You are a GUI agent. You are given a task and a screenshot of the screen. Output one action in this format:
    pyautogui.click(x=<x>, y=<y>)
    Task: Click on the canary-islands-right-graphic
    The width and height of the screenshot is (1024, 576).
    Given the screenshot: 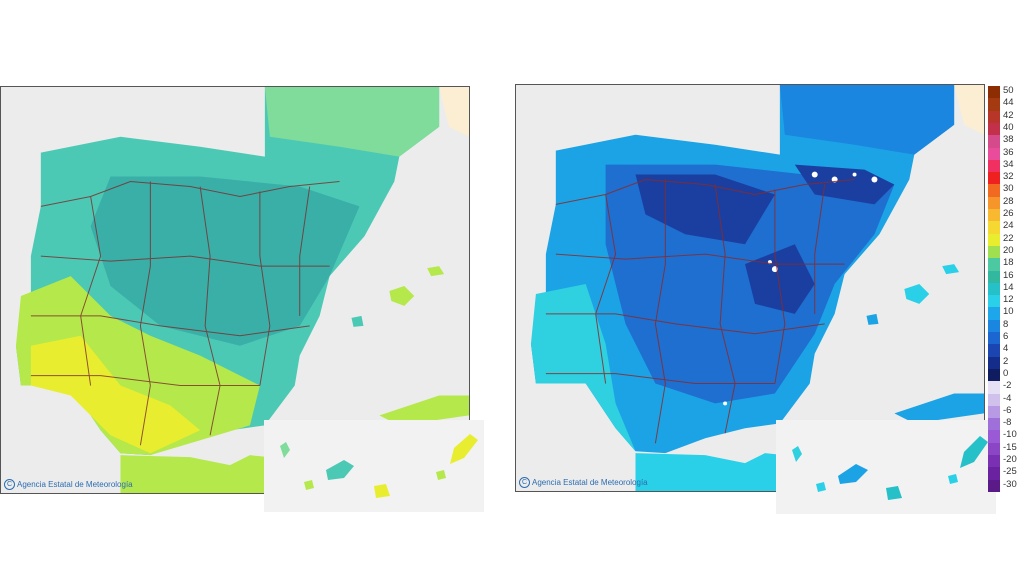 What is the action you would take?
    pyautogui.click(x=890, y=468)
    